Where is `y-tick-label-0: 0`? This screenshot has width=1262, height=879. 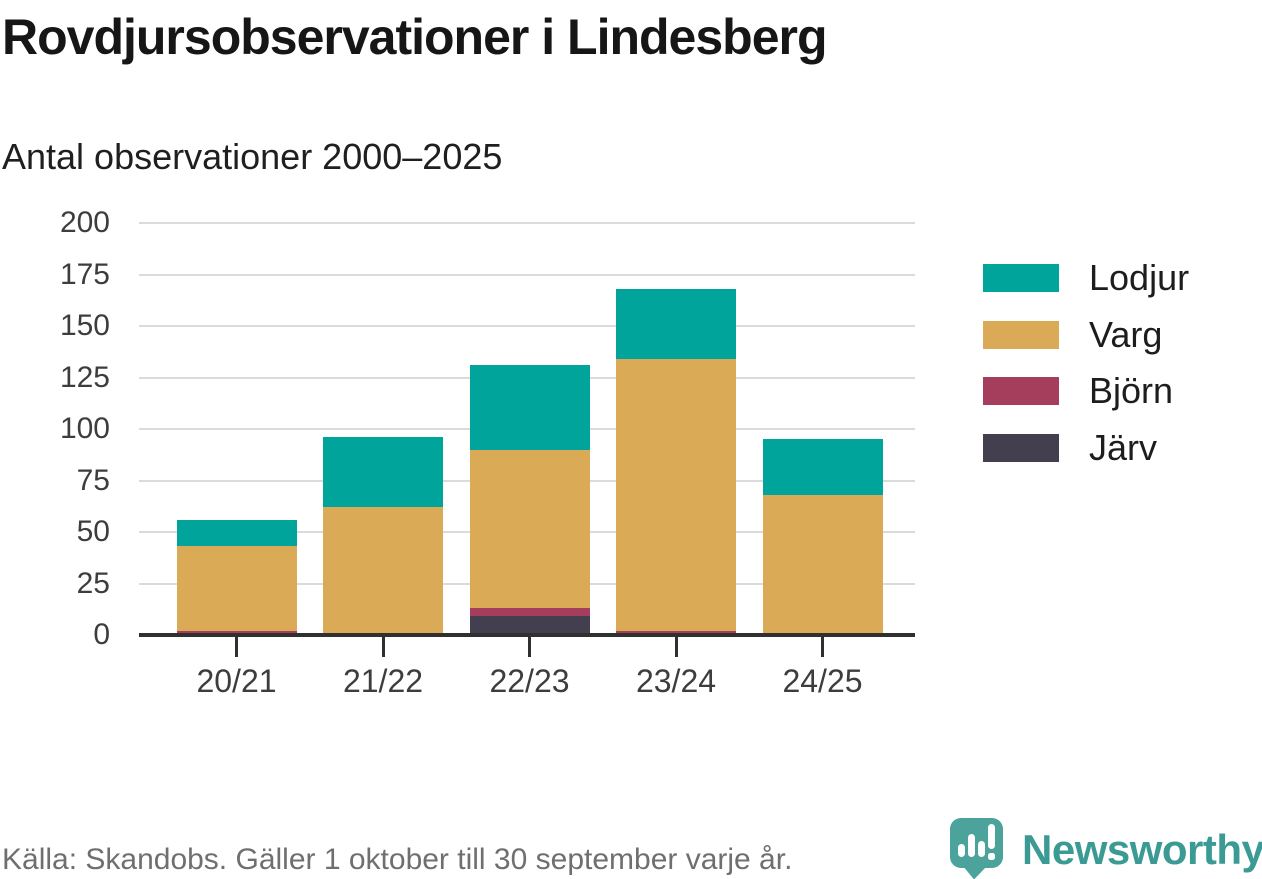 y-tick-label-0: 0 is located at coordinates (101, 634).